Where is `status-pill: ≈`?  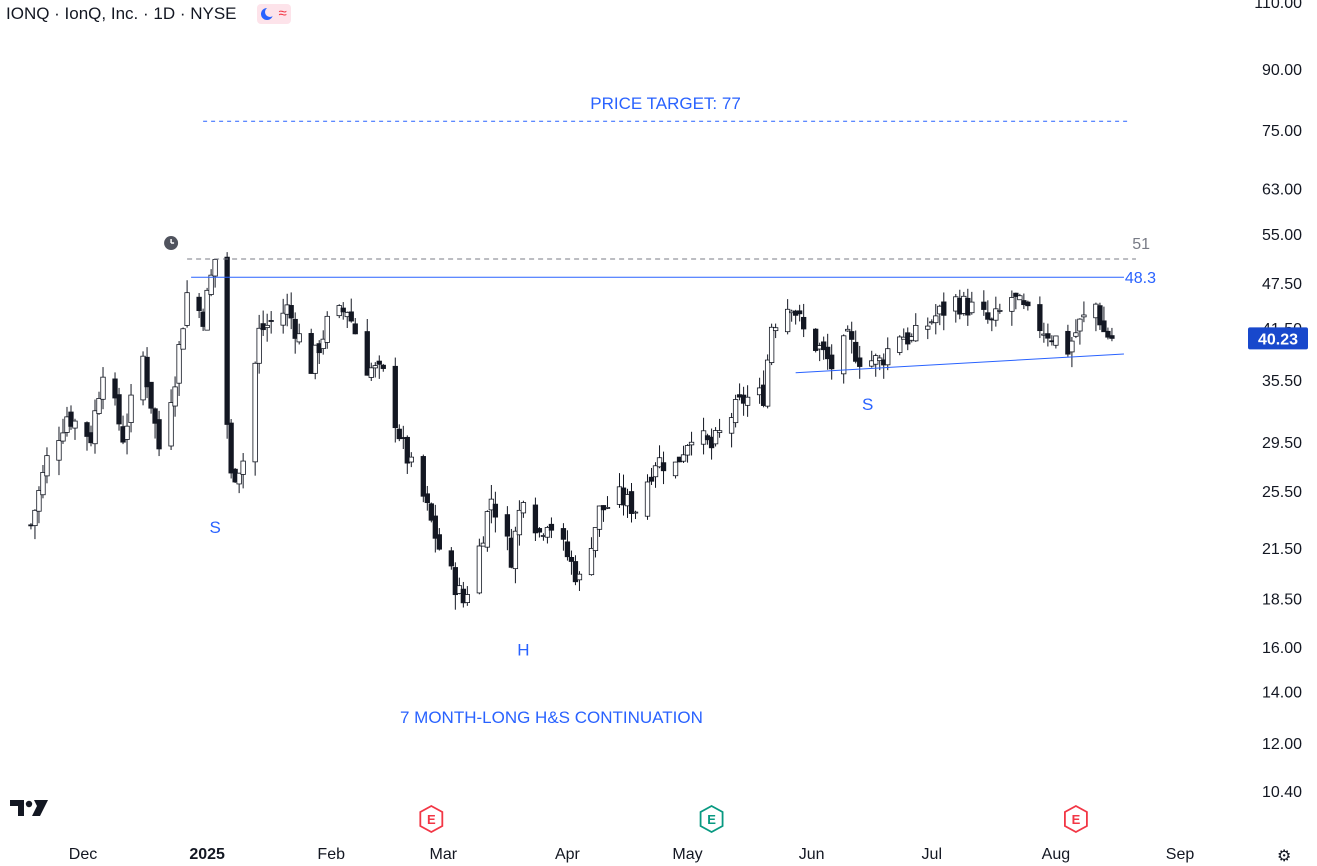
status-pill: ≈ is located at coordinates (273, 14).